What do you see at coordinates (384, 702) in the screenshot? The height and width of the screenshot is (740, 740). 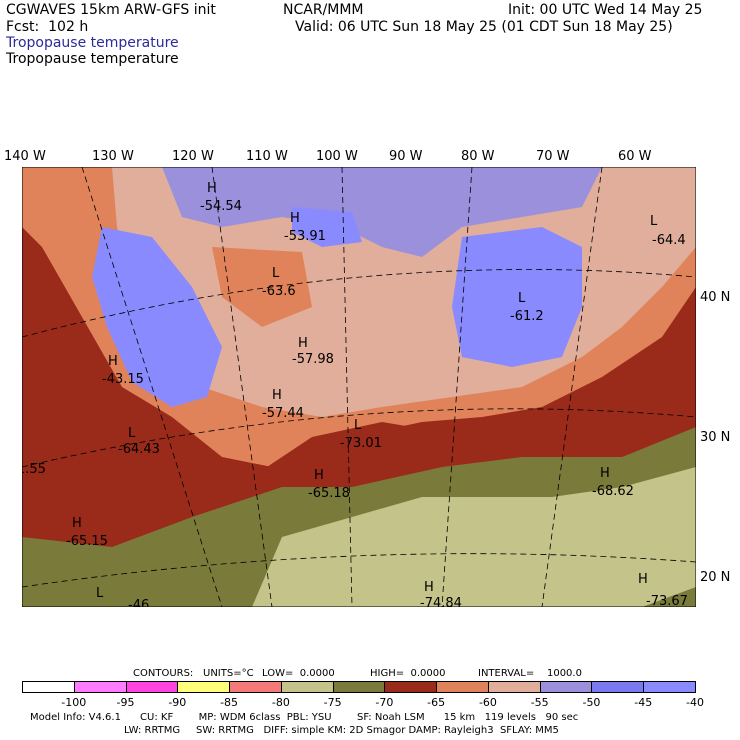 I see `legend-label: -70` at bounding box center [384, 702].